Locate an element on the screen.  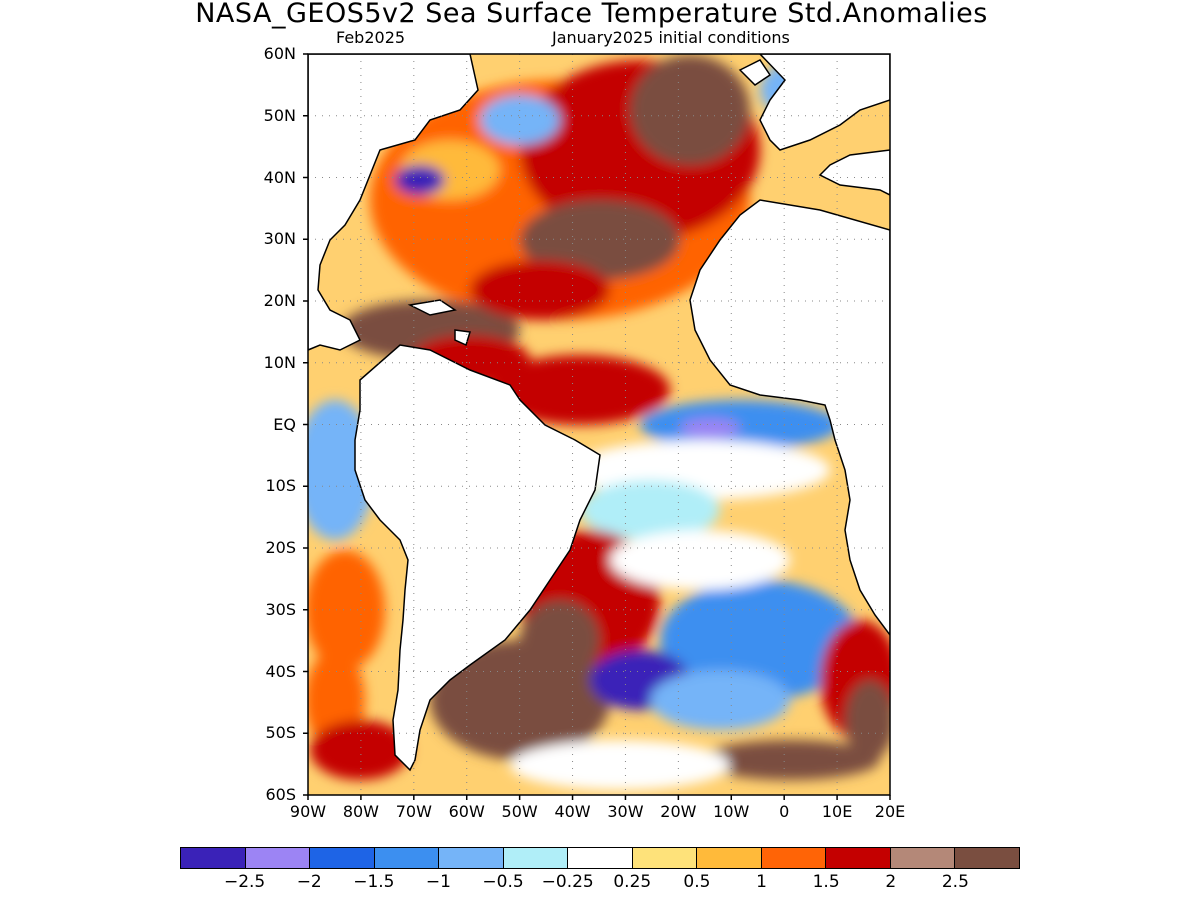
colorbar-label: 1.5 is located at coordinates (826, 882).